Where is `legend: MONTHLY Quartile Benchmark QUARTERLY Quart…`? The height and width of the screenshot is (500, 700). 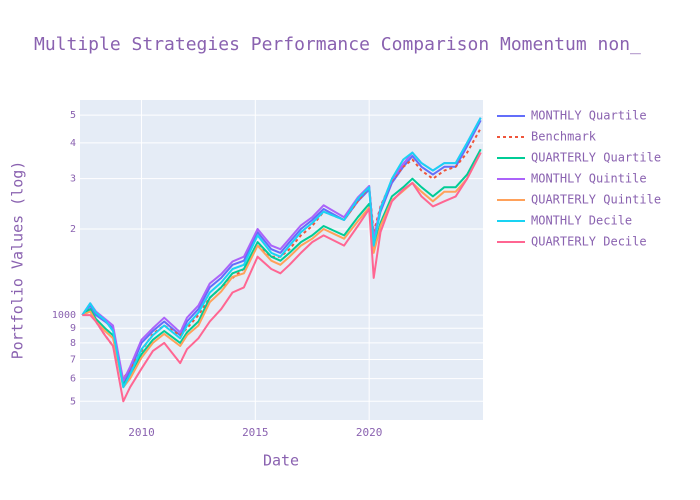
legend: MONTHLY Quartile Benchmark QUARTERLY Quart… is located at coordinates (579, 179).